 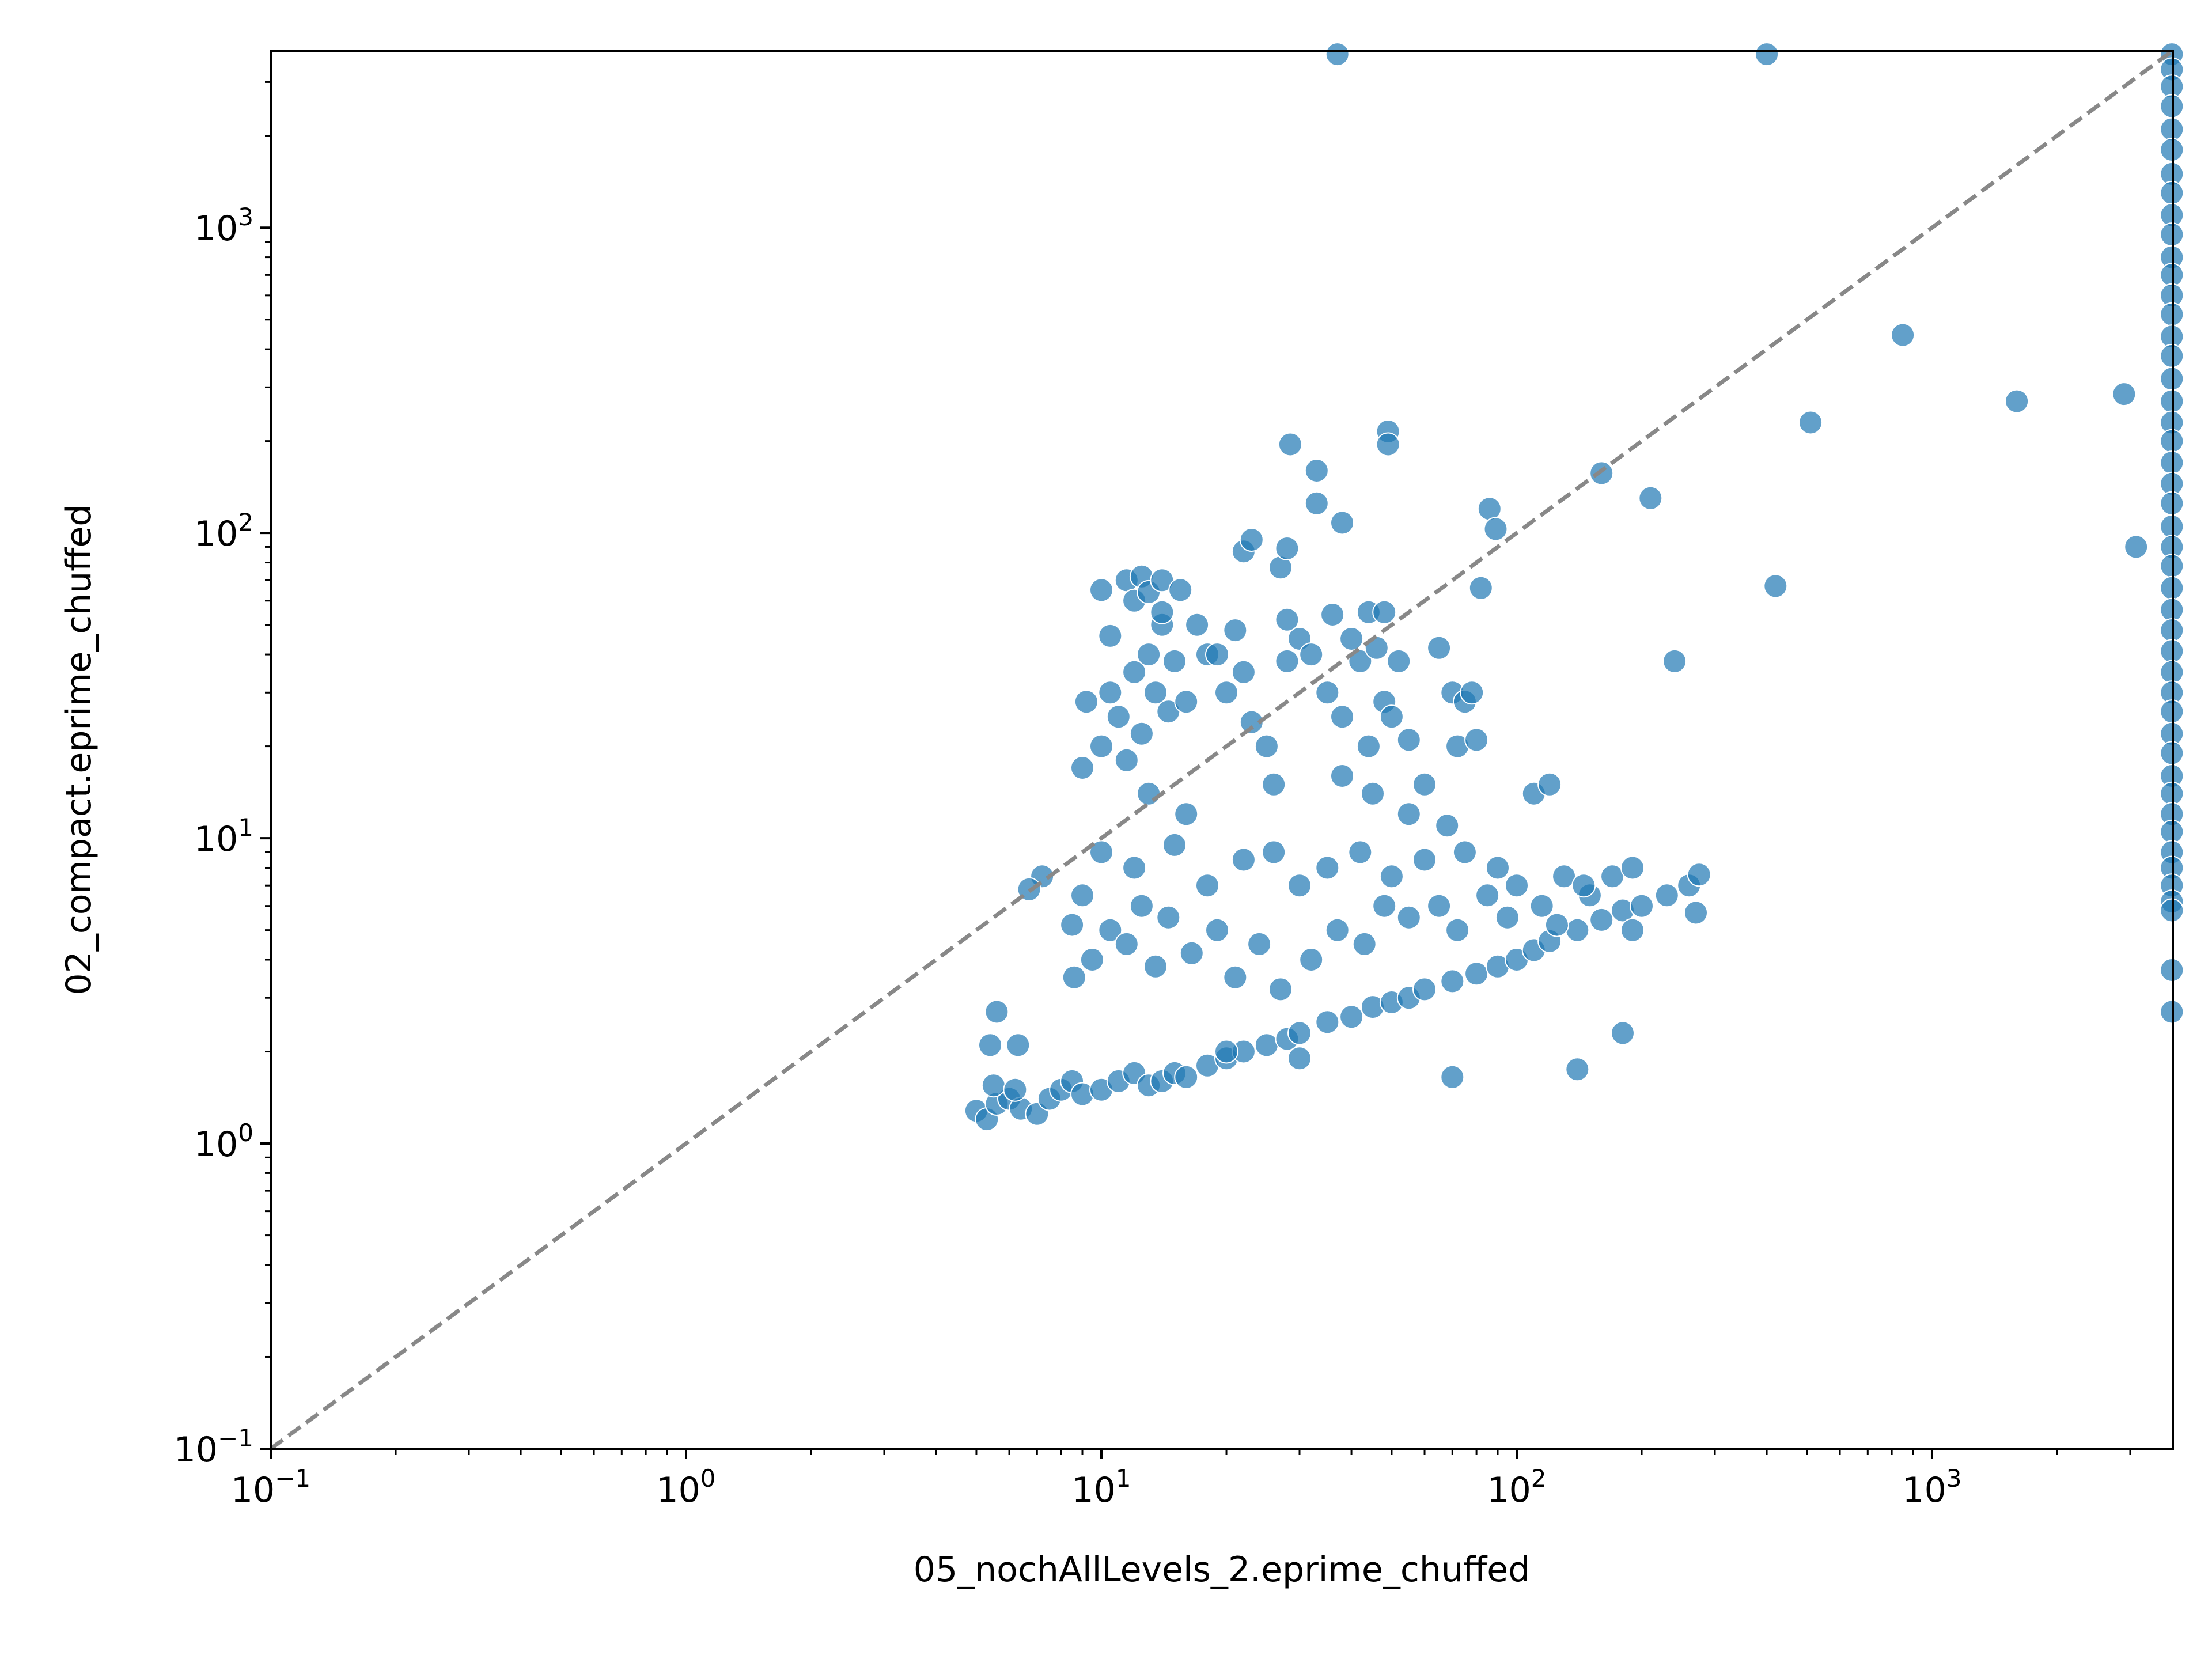 I want to click on y-tick-label: 10¹, so click(x=223, y=836).